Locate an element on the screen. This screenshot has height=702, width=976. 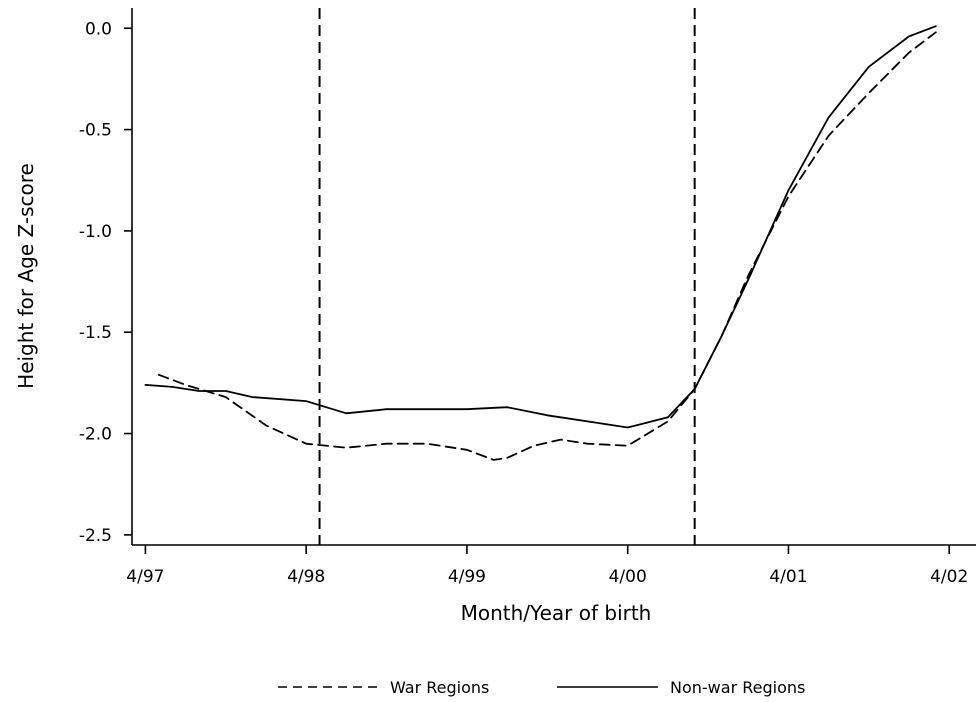
legend-label-non-war-regions: Non-war Regions is located at coordinates (737, 687).